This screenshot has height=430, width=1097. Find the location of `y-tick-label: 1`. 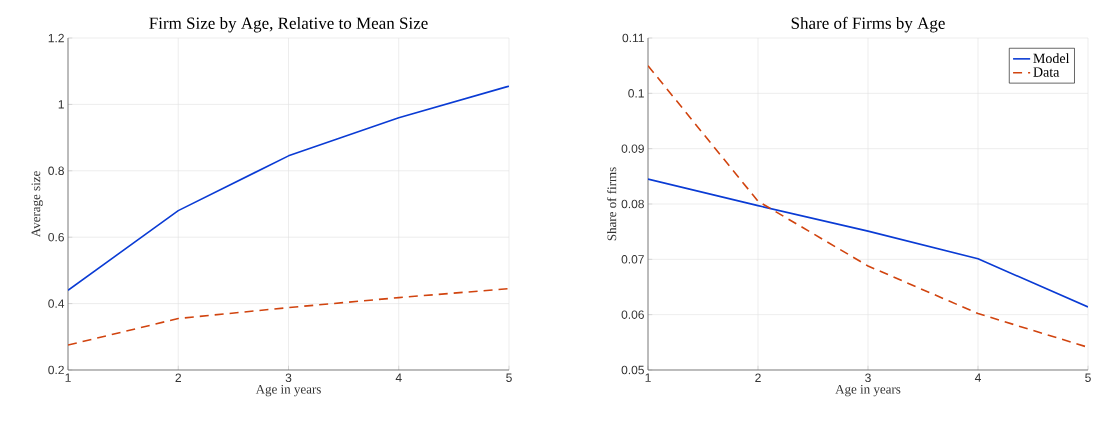

y-tick-label: 1 is located at coordinates (61, 104).